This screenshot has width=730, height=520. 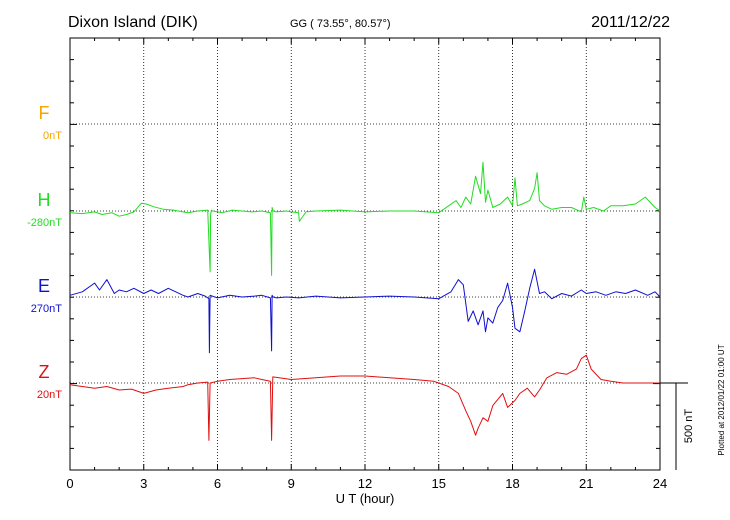 What do you see at coordinates (365, 483) in the screenshot?
I see `x-tick-label-12: 12` at bounding box center [365, 483].